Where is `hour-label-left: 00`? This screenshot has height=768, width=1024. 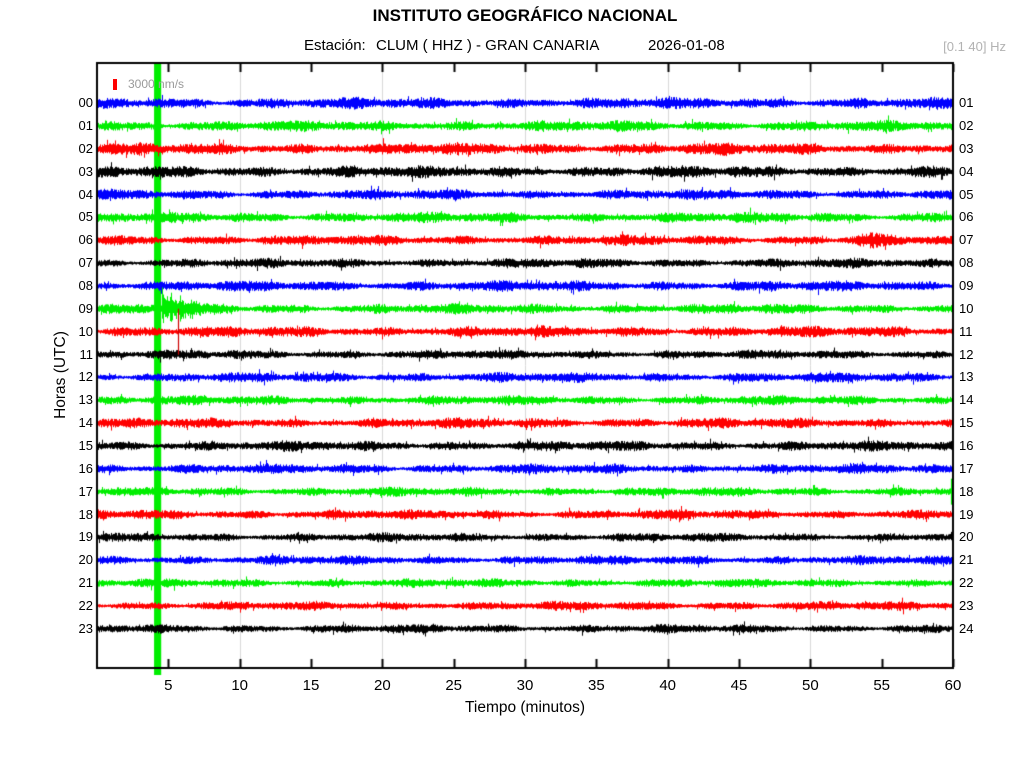 hour-label-left: 00 is located at coordinates (85, 103).